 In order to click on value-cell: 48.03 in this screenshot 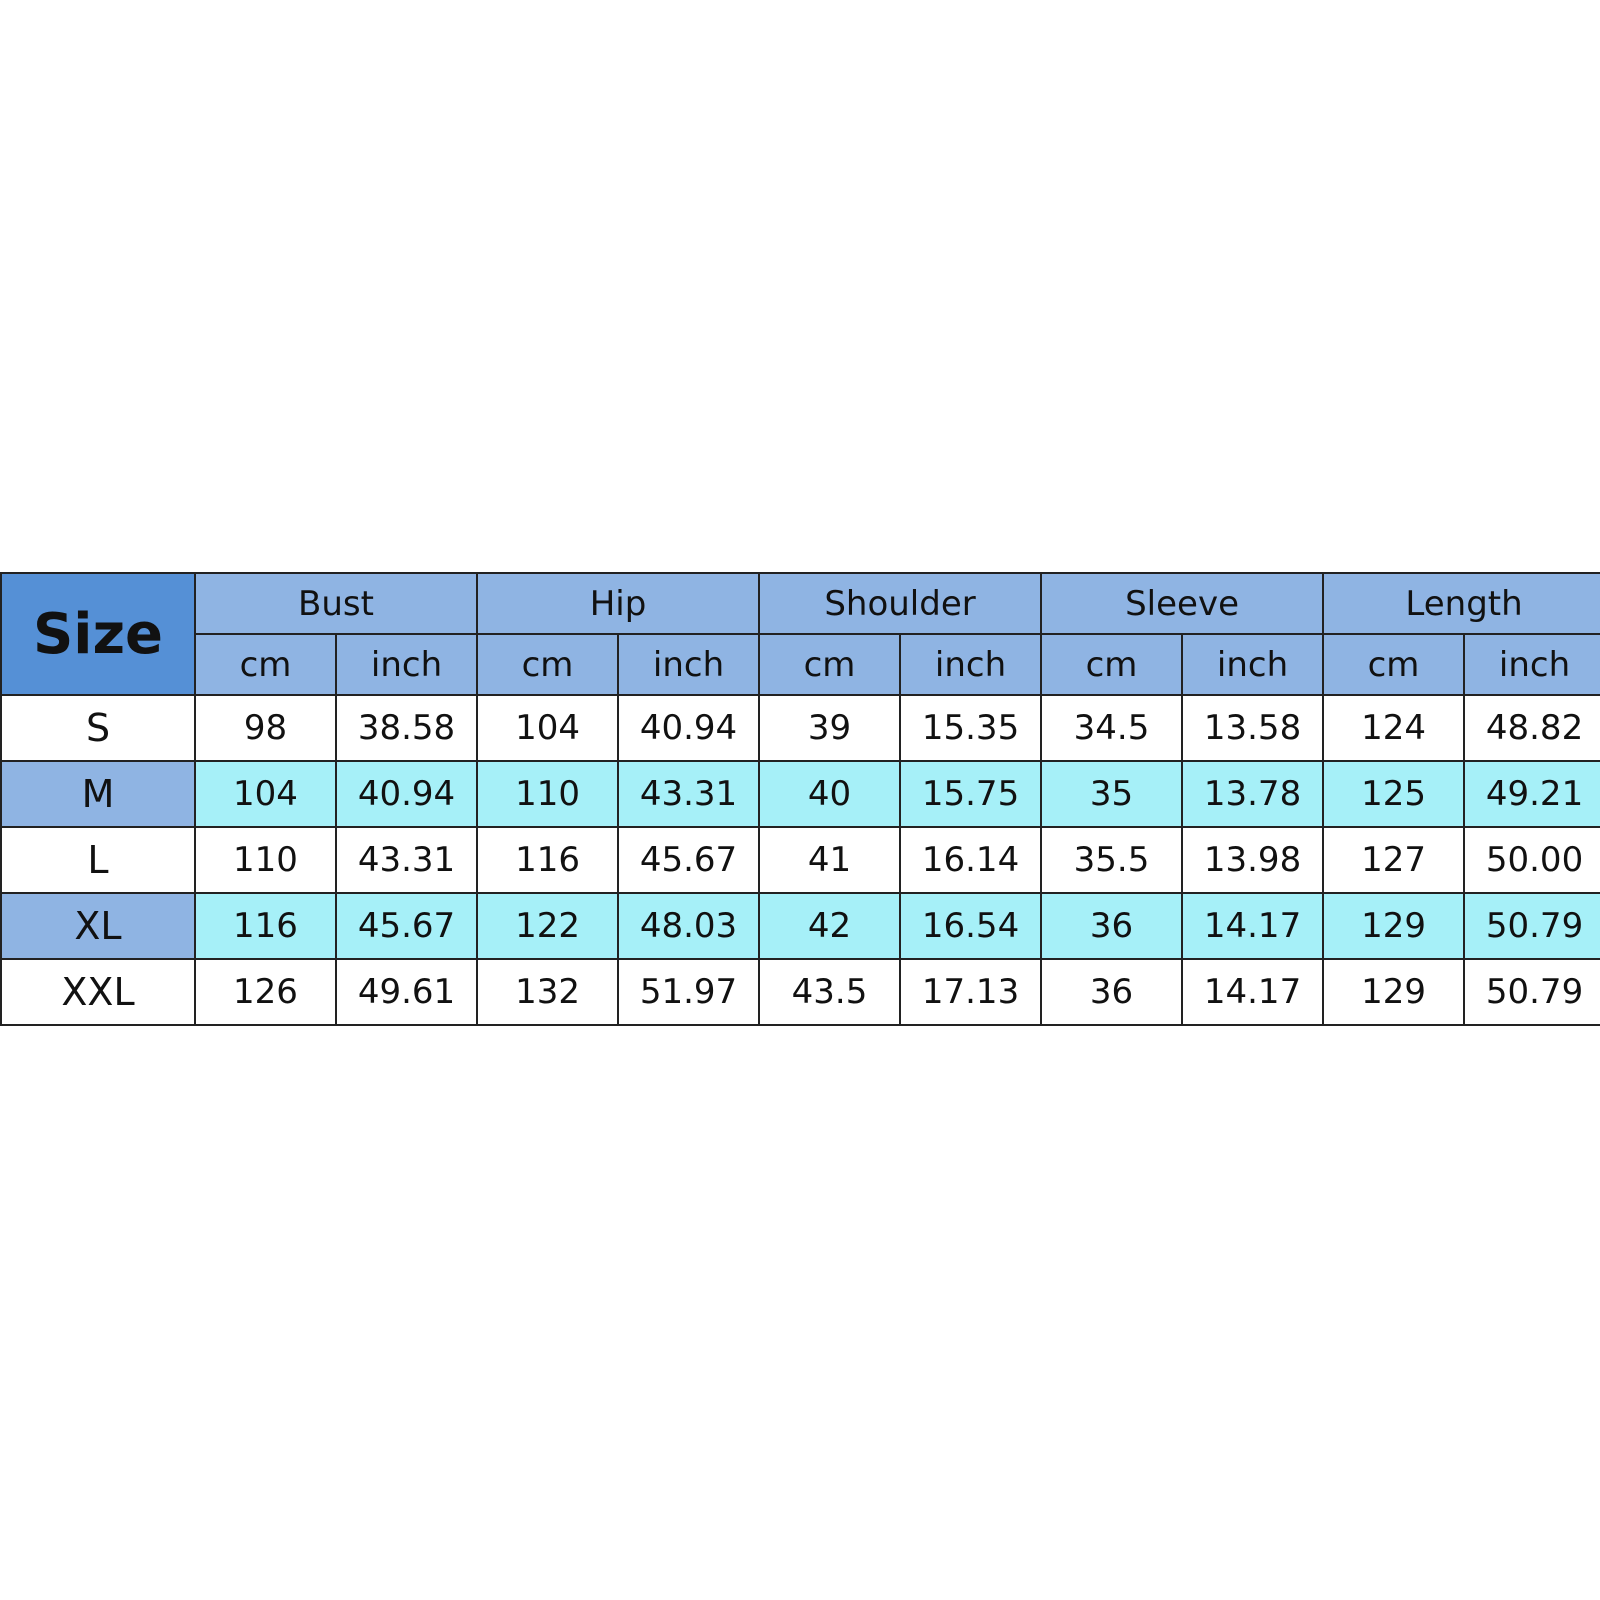, I will do `click(689, 926)`.